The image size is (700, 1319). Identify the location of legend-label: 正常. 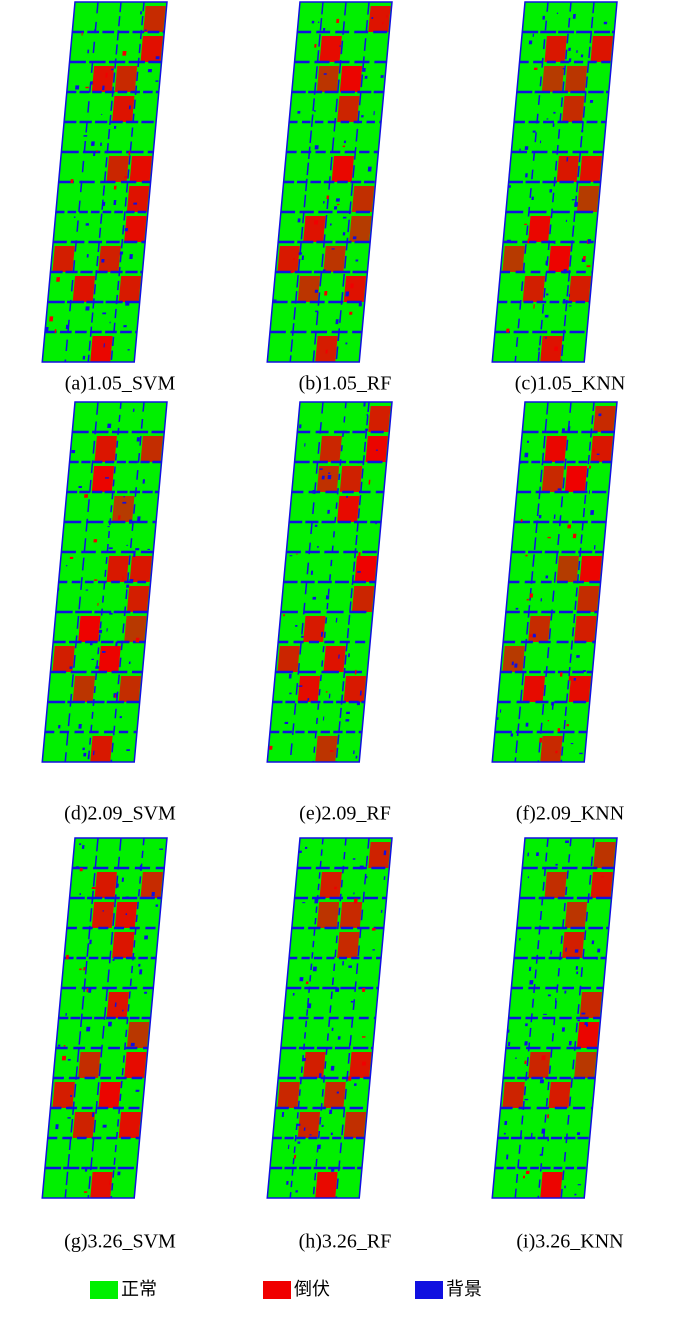
(139, 1289).